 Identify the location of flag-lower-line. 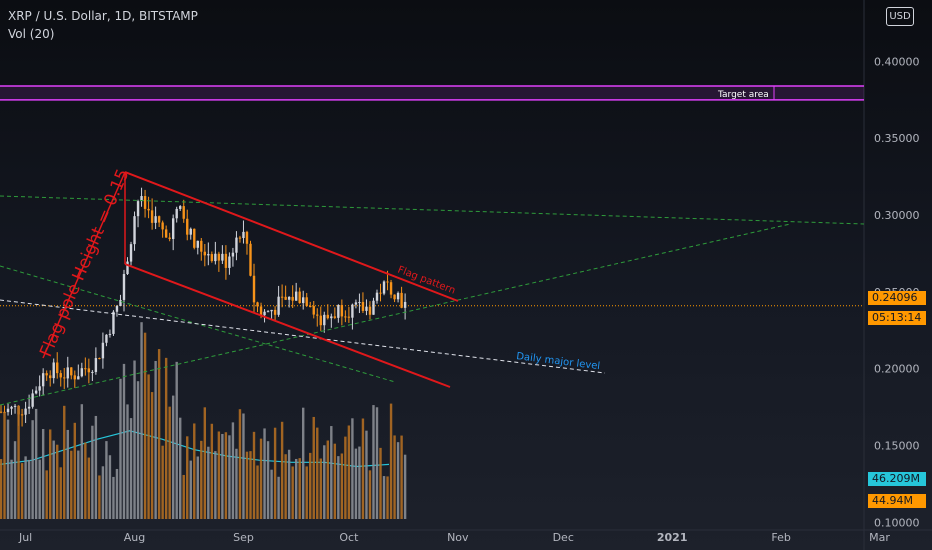
(287, 325).